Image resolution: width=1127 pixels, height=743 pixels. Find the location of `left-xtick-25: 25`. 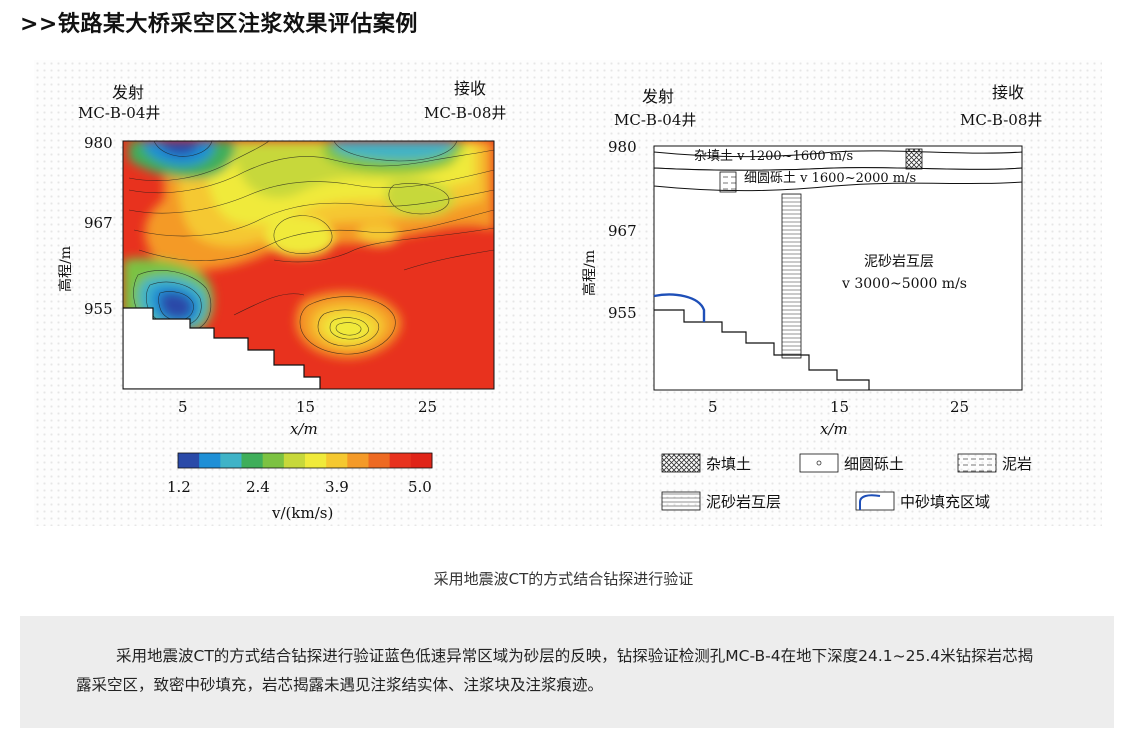

left-xtick-25: 25 is located at coordinates (427, 407).